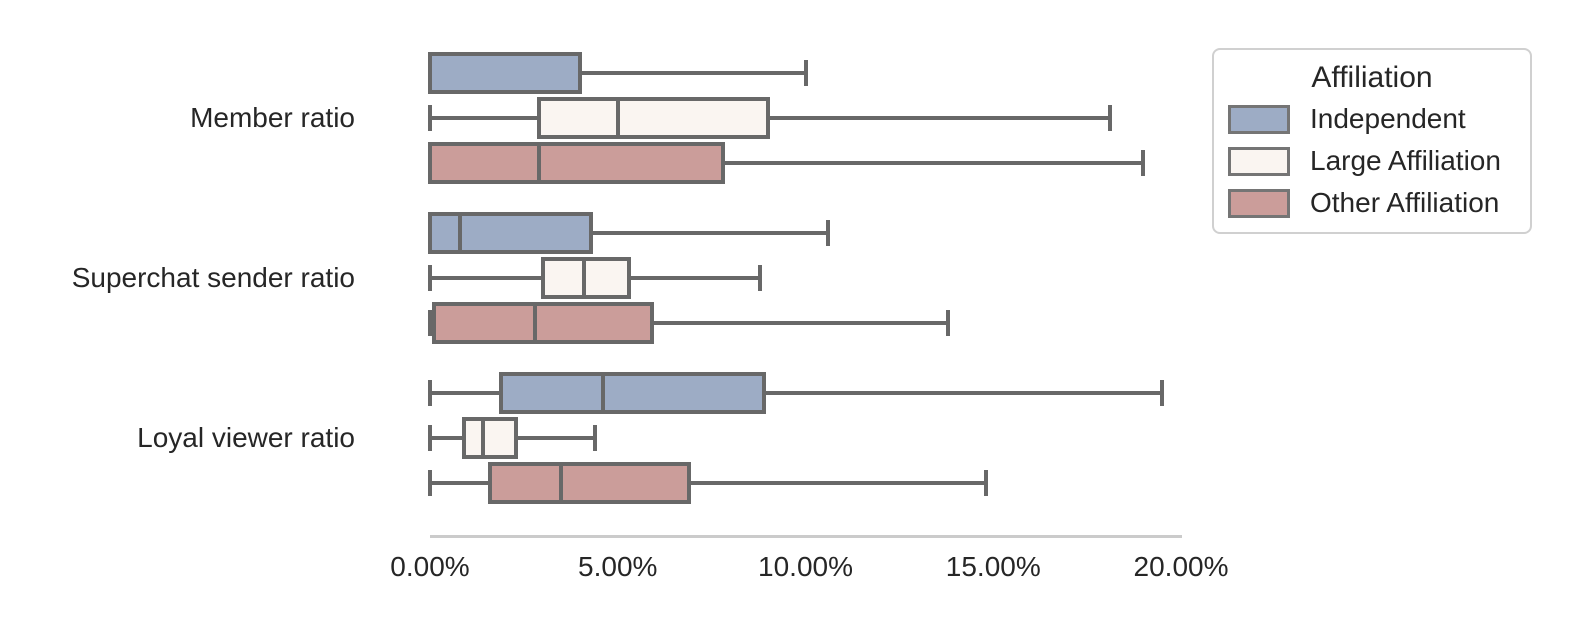 The width and height of the screenshot is (1578, 631). Describe the element at coordinates (430, 566) in the screenshot. I see `x-tick-0: 0.00%` at that location.